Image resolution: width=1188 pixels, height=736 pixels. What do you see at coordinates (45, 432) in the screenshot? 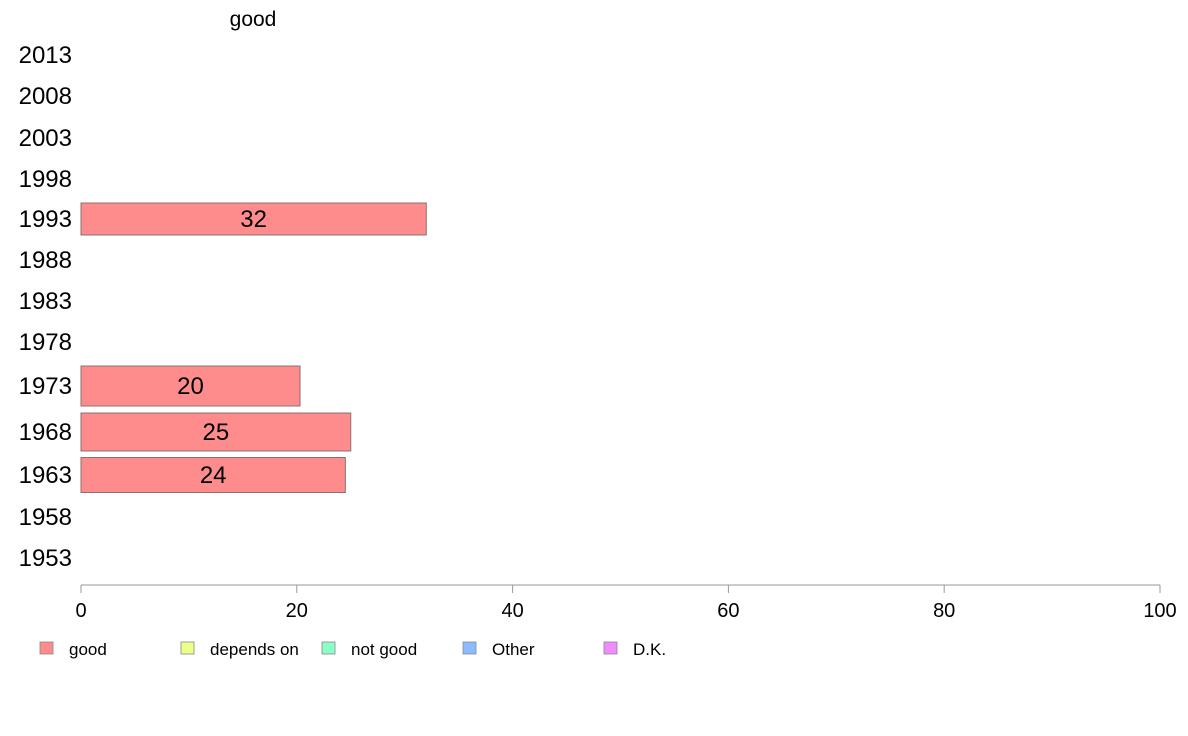
I see `year-label-1968: 1968` at bounding box center [45, 432].